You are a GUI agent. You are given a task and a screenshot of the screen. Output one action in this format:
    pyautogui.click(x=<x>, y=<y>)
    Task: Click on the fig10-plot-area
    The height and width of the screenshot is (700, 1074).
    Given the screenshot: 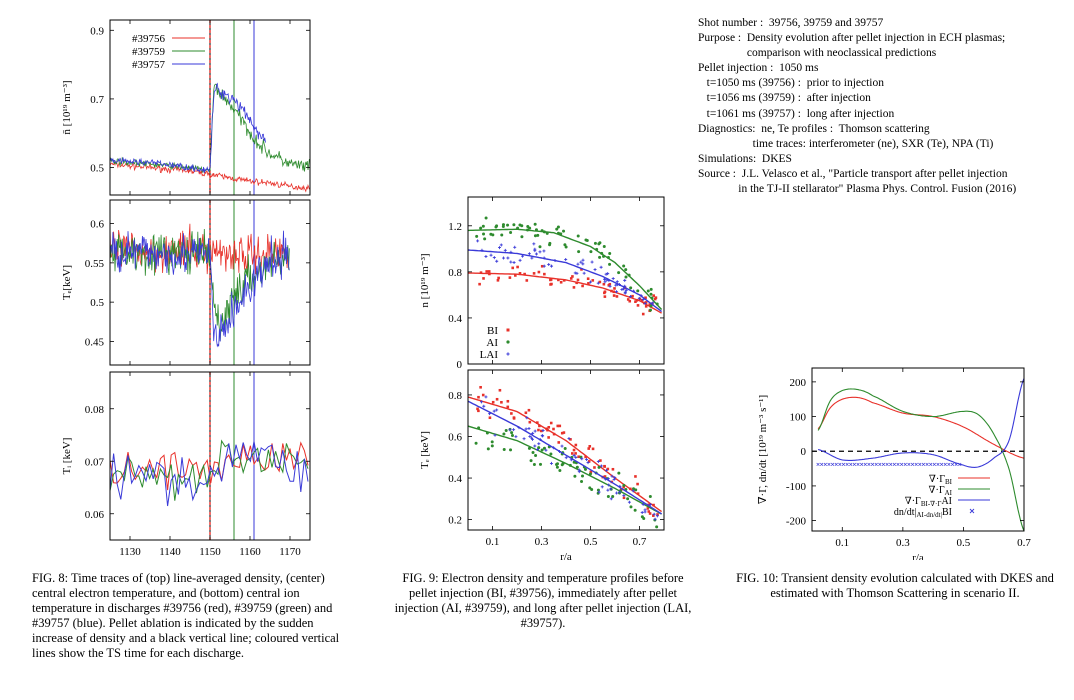 What is the action you would take?
    pyautogui.click(x=918, y=454)
    